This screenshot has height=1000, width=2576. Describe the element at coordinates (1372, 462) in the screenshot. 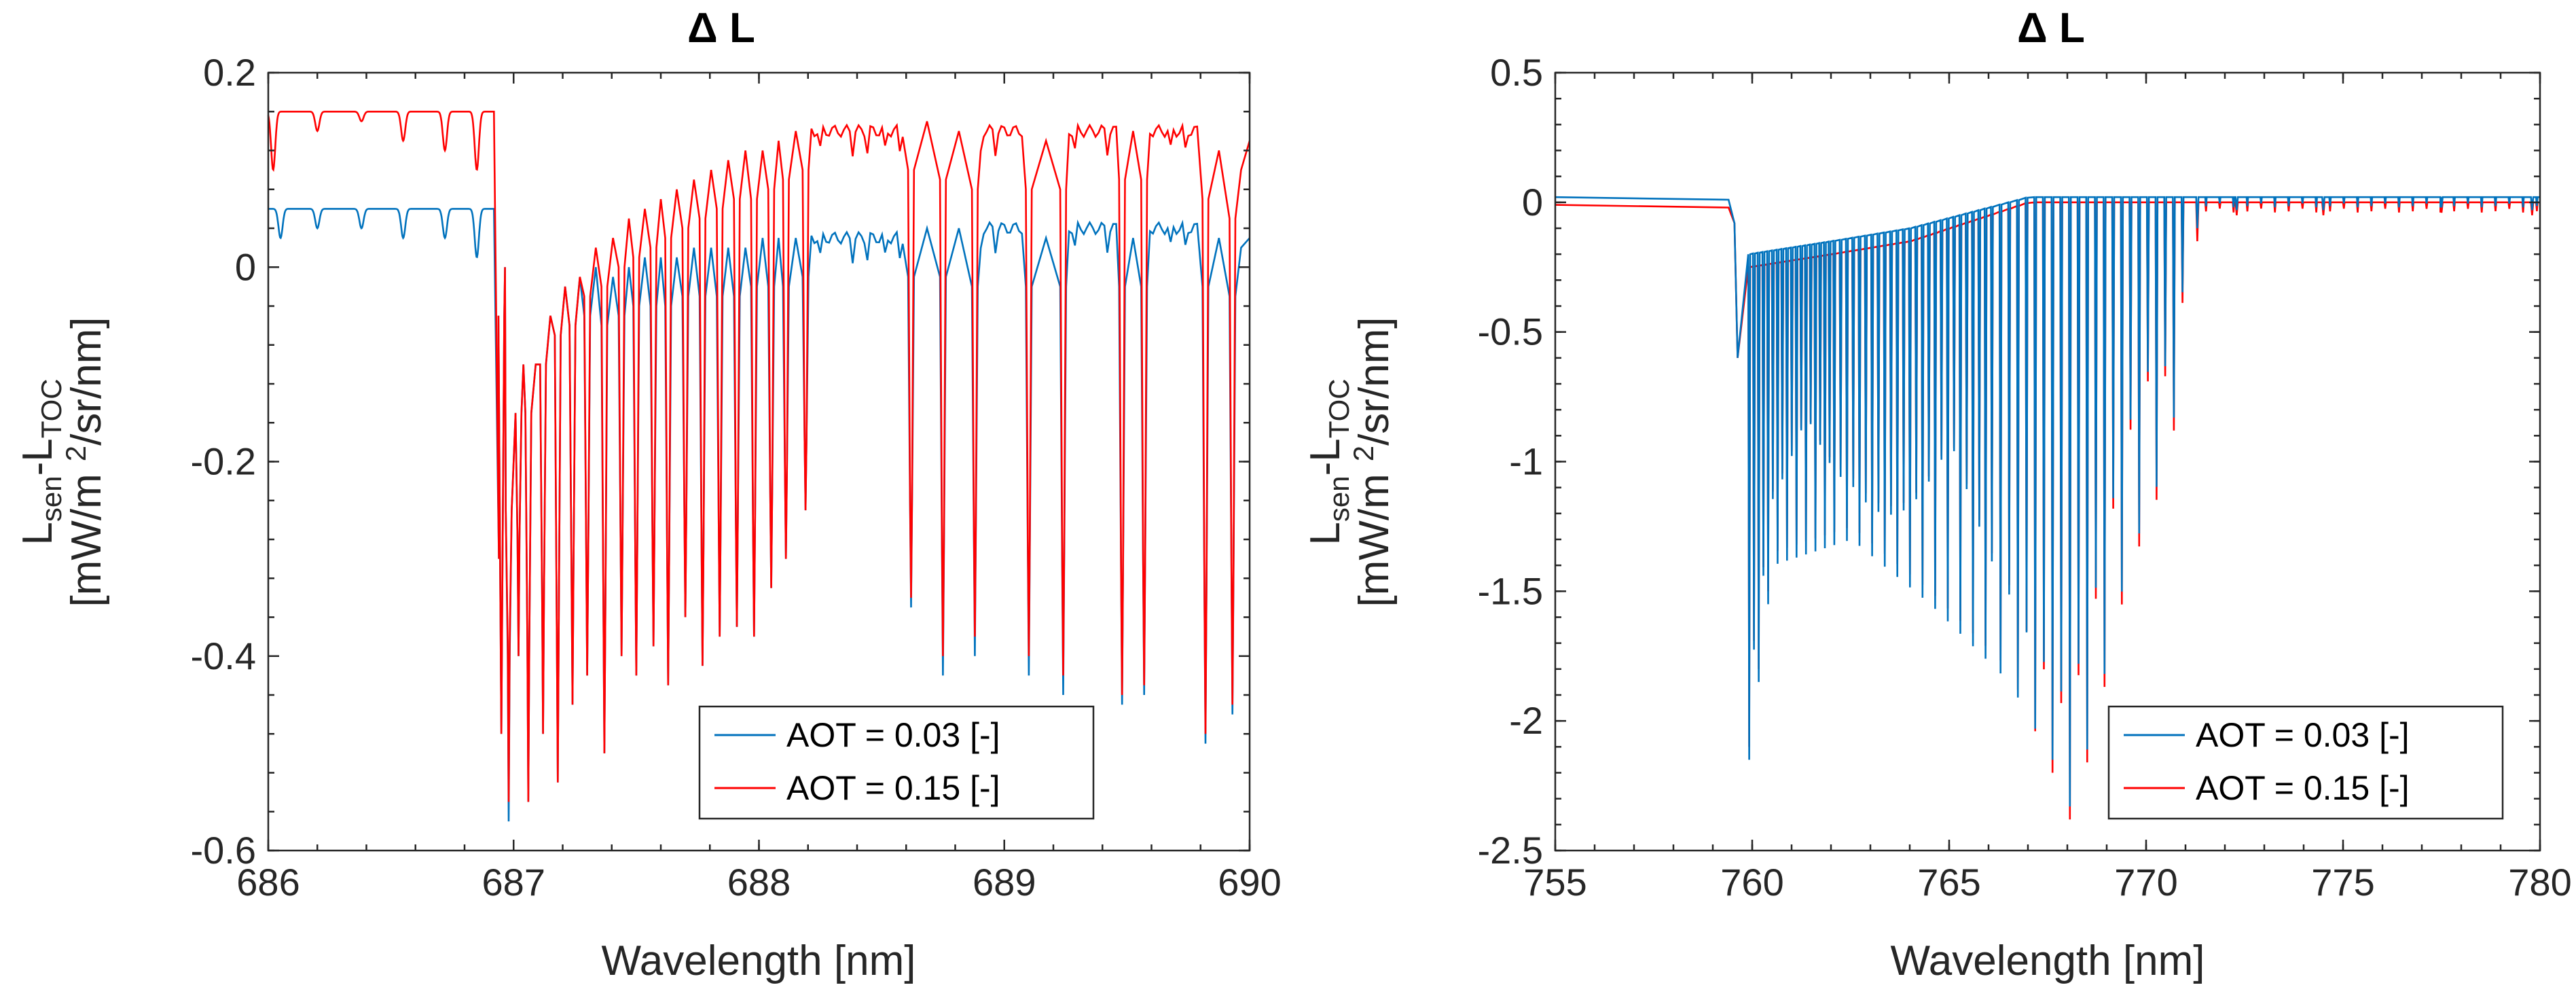

I see `right-chart-ylabel-line2: [mW/m2/sr/nm]` at that location.